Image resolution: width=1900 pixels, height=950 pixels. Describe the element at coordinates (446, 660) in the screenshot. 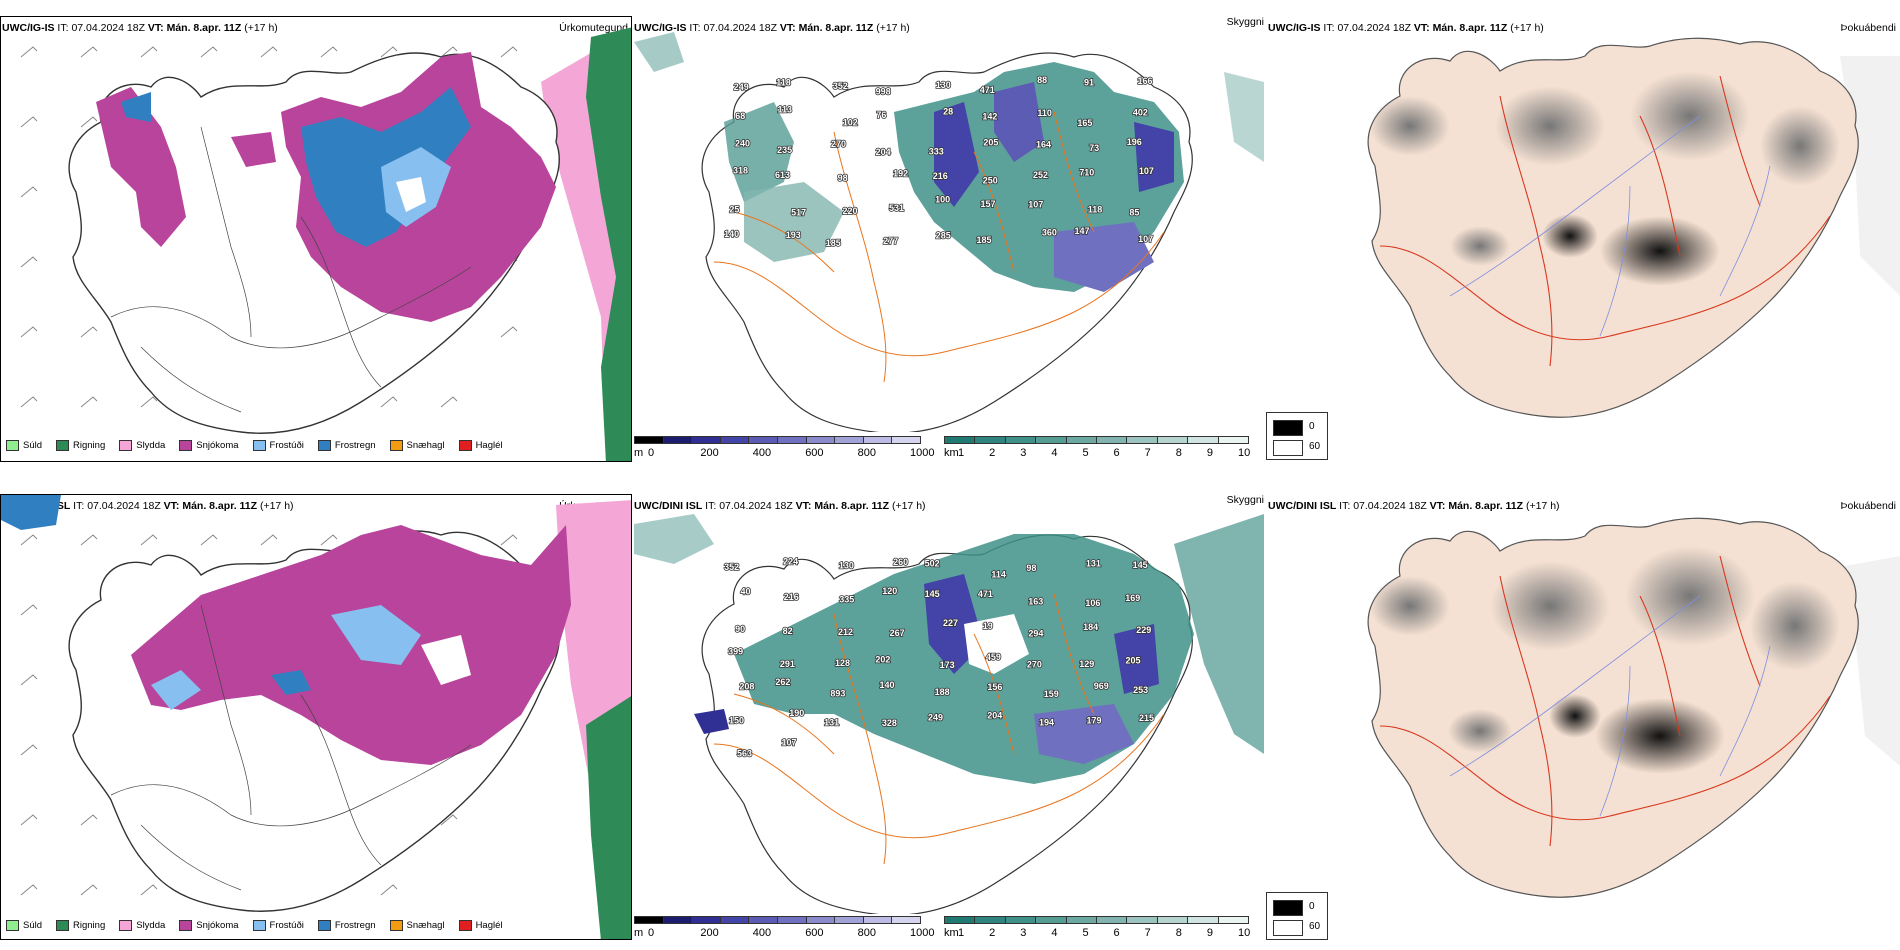

I see `gap-area` at that location.